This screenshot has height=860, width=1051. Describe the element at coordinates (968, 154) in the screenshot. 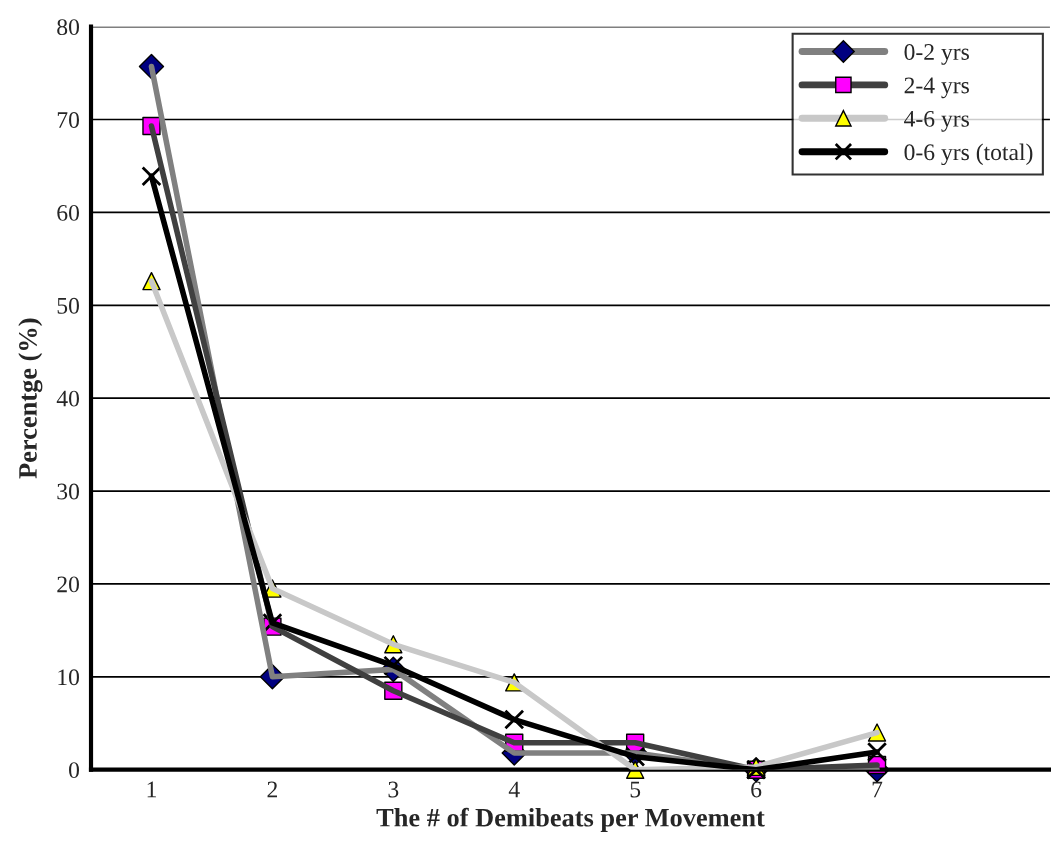

I see `legend-label: 0-6 yrs (total)` at that location.